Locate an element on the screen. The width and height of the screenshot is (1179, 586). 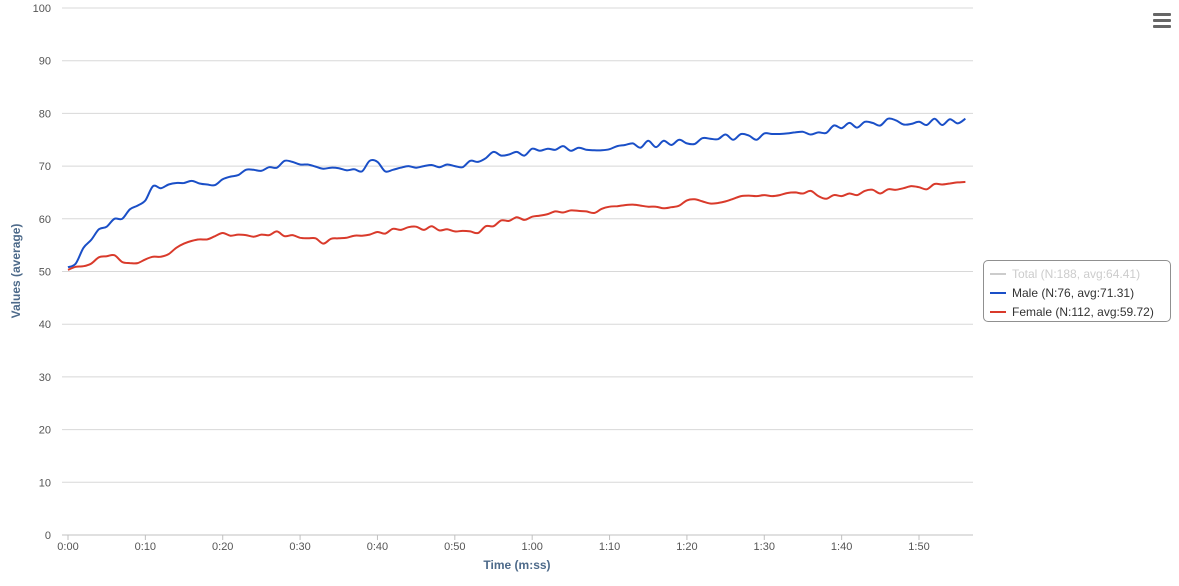
x-tick-label: 0:10 is located at coordinates (145, 547).